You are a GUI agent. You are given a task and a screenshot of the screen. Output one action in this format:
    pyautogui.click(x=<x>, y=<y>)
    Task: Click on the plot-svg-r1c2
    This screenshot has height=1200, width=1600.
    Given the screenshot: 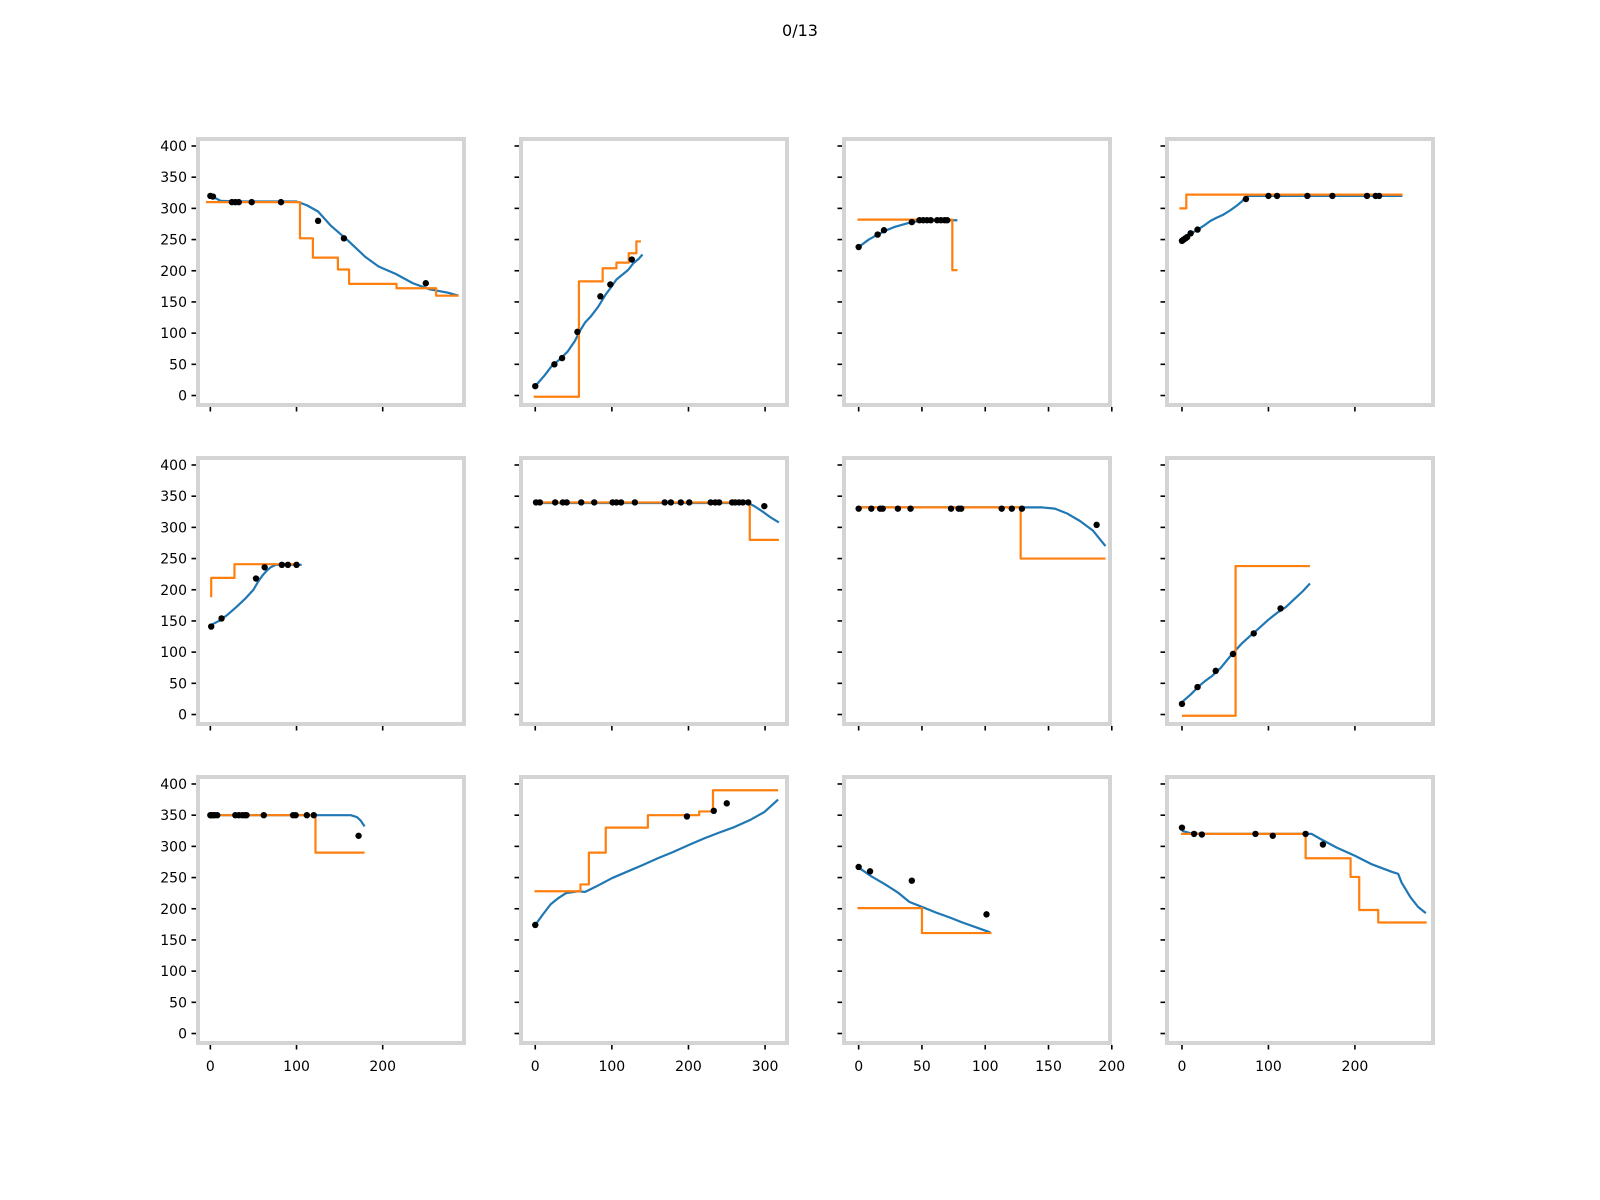 What is the action you would take?
    pyautogui.click(x=651, y=274)
    